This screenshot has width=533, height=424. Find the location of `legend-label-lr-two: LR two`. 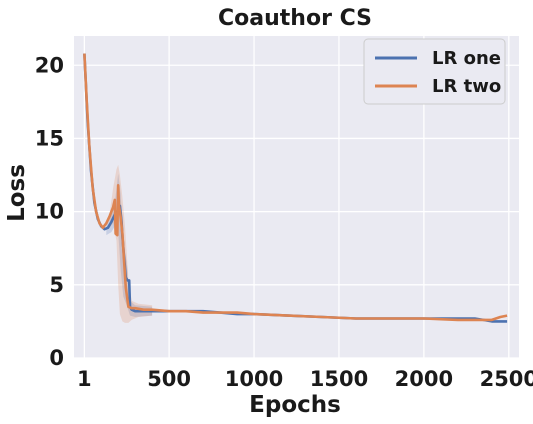

legend-label-lr-two: LR two is located at coordinates (466, 86).